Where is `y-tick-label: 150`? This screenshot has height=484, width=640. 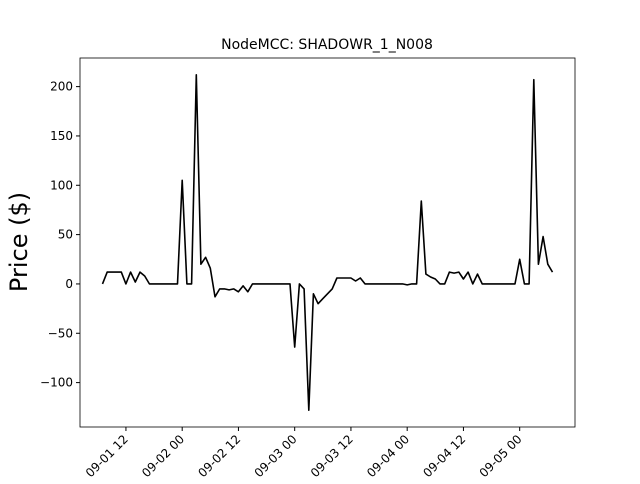 y-tick-label: 150 is located at coordinates (61, 136).